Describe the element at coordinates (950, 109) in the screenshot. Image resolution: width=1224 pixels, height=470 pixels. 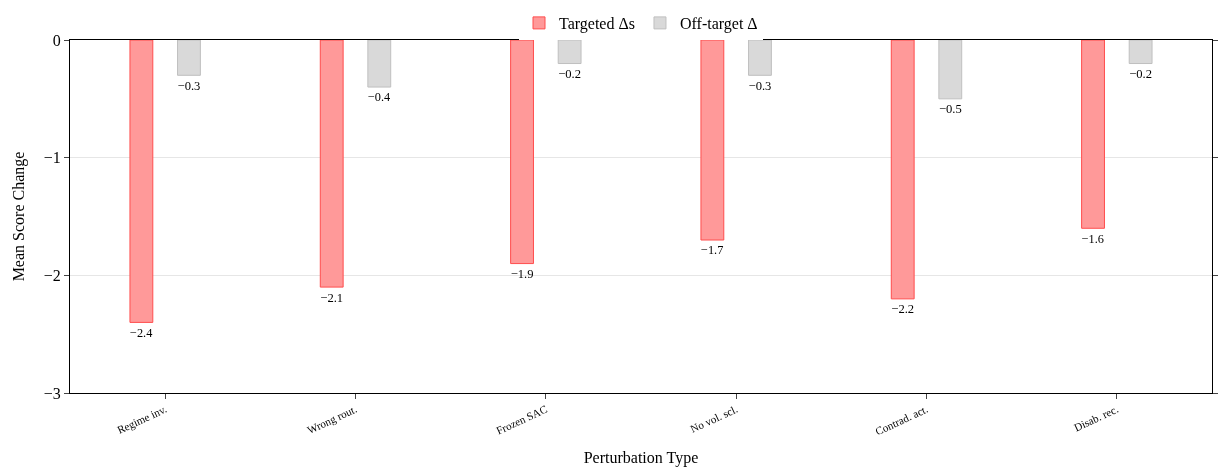
I see `data-label: −0.5` at that location.